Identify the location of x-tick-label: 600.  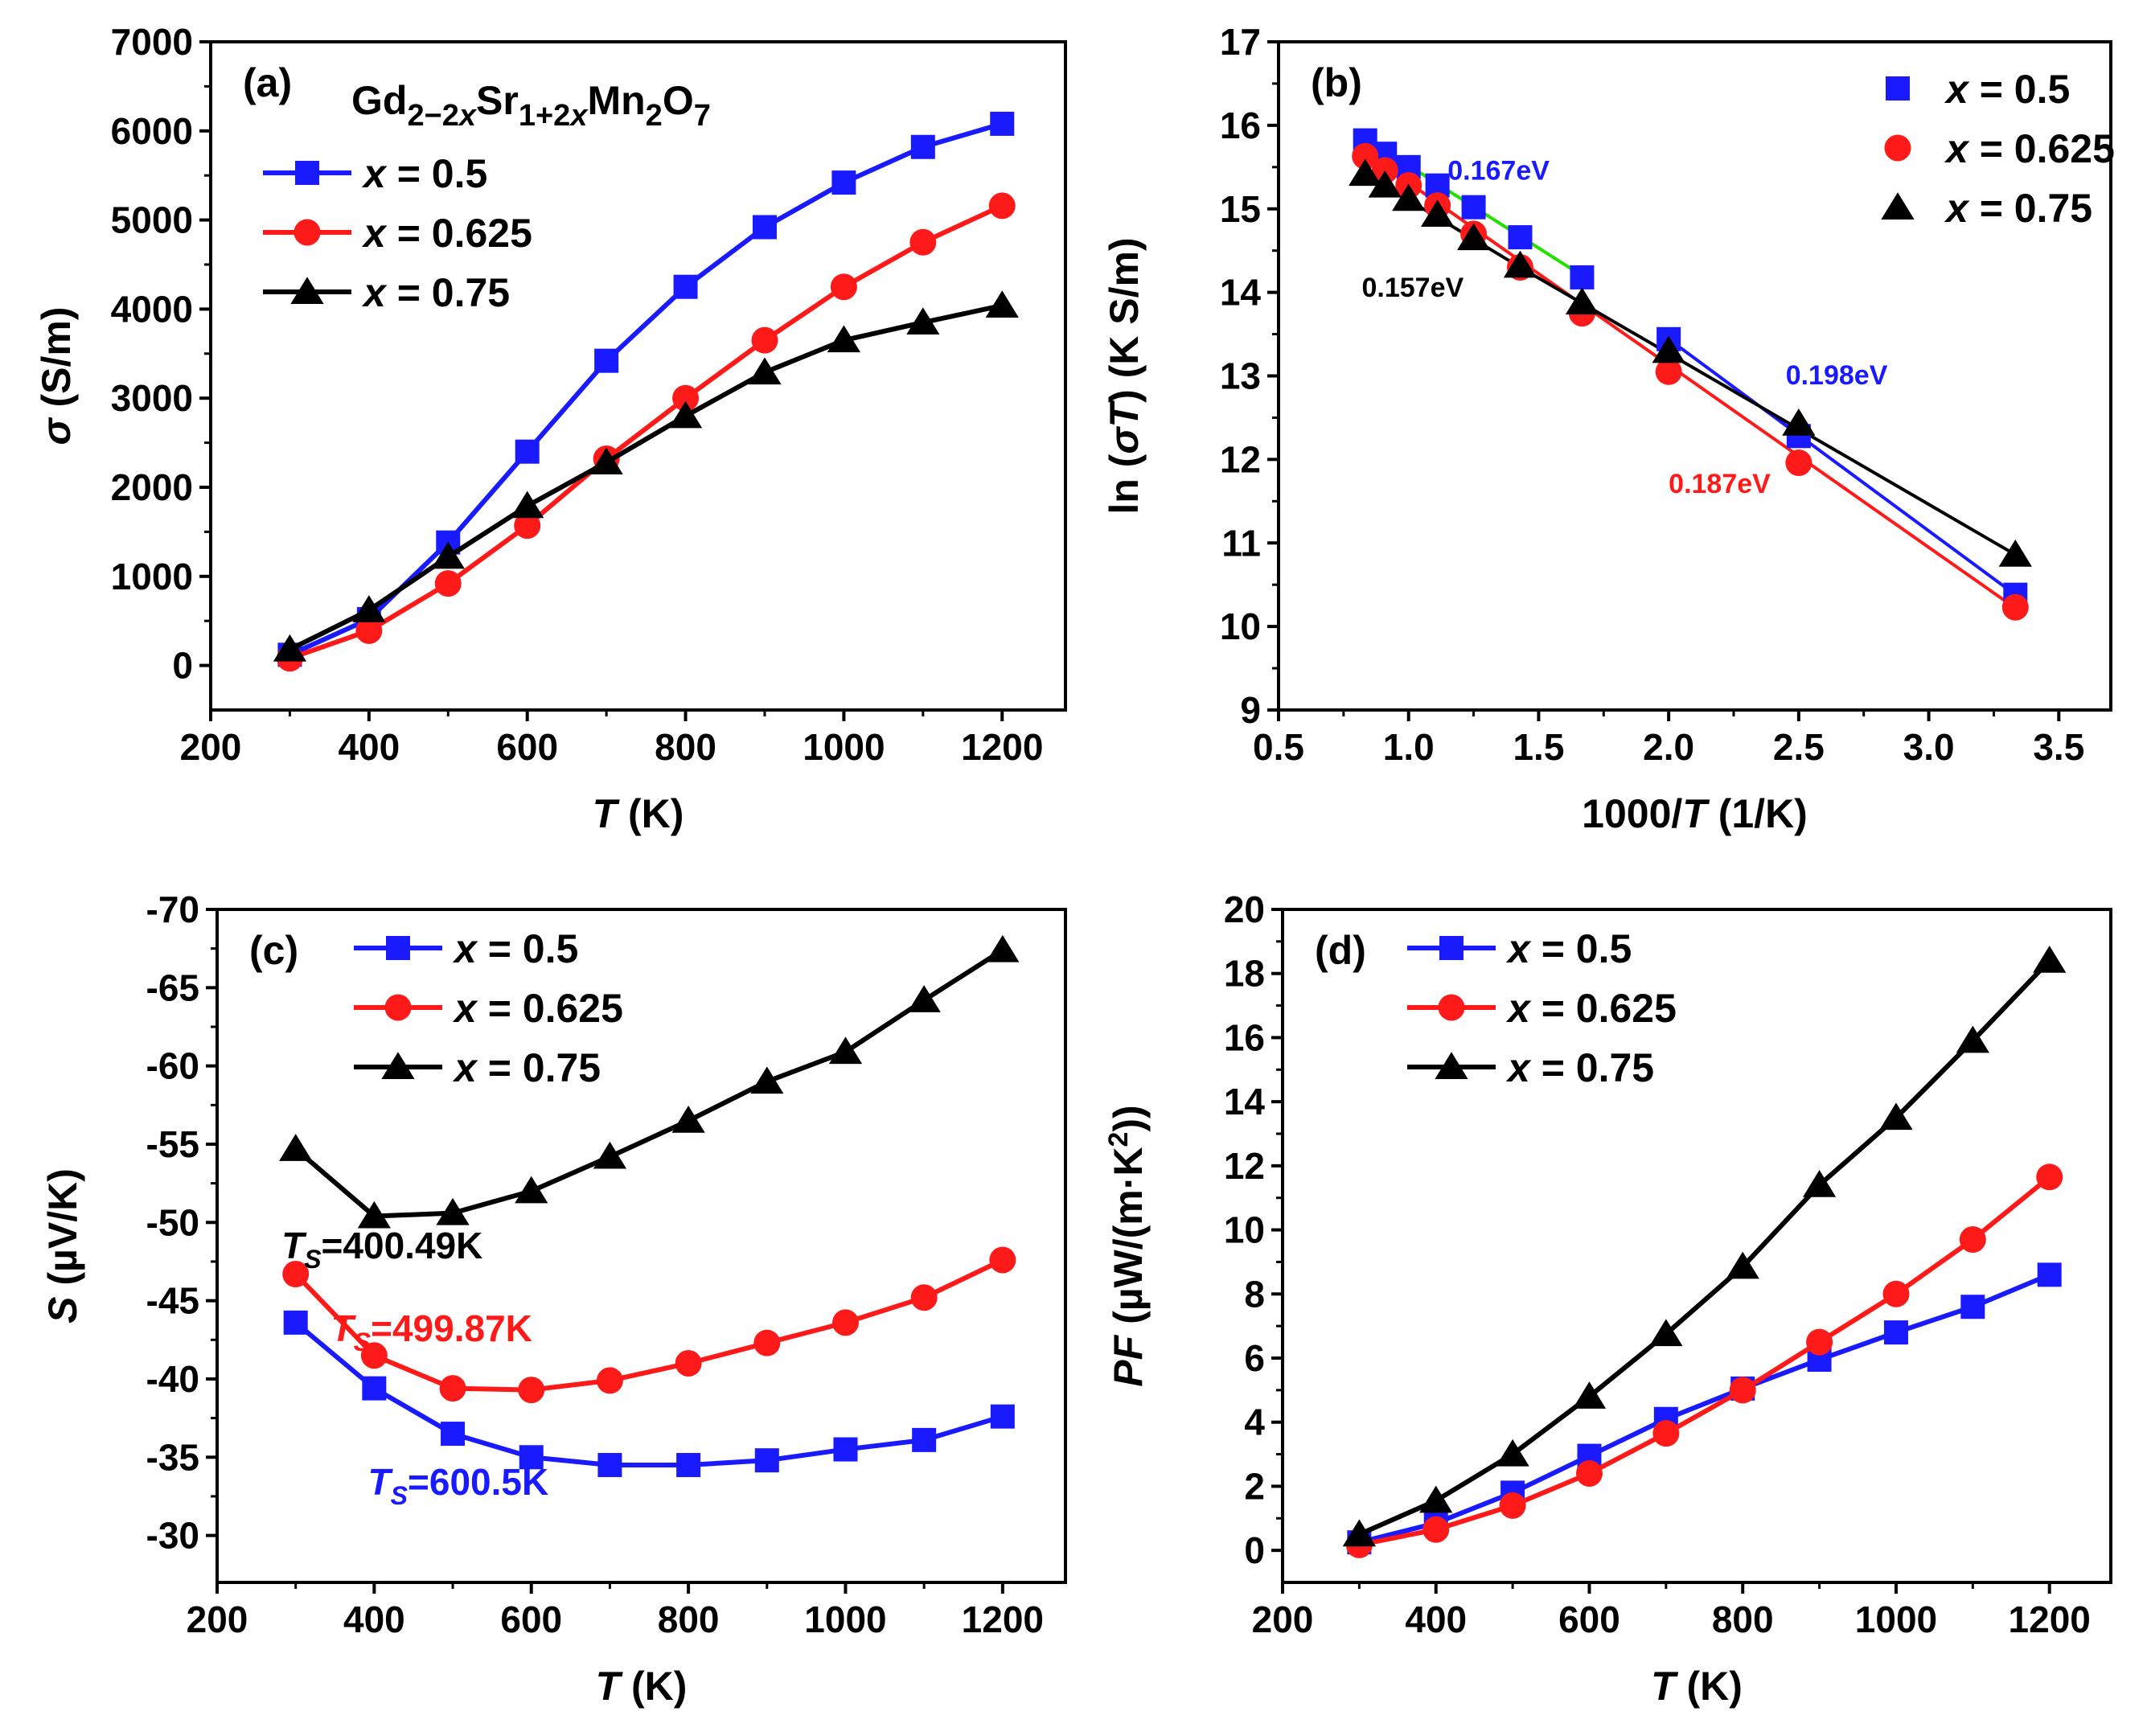
(527, 747).